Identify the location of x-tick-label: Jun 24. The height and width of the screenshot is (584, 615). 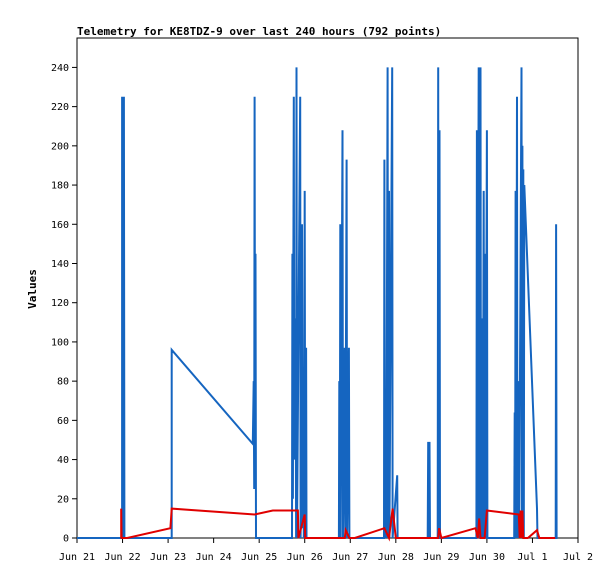
(214, 557).